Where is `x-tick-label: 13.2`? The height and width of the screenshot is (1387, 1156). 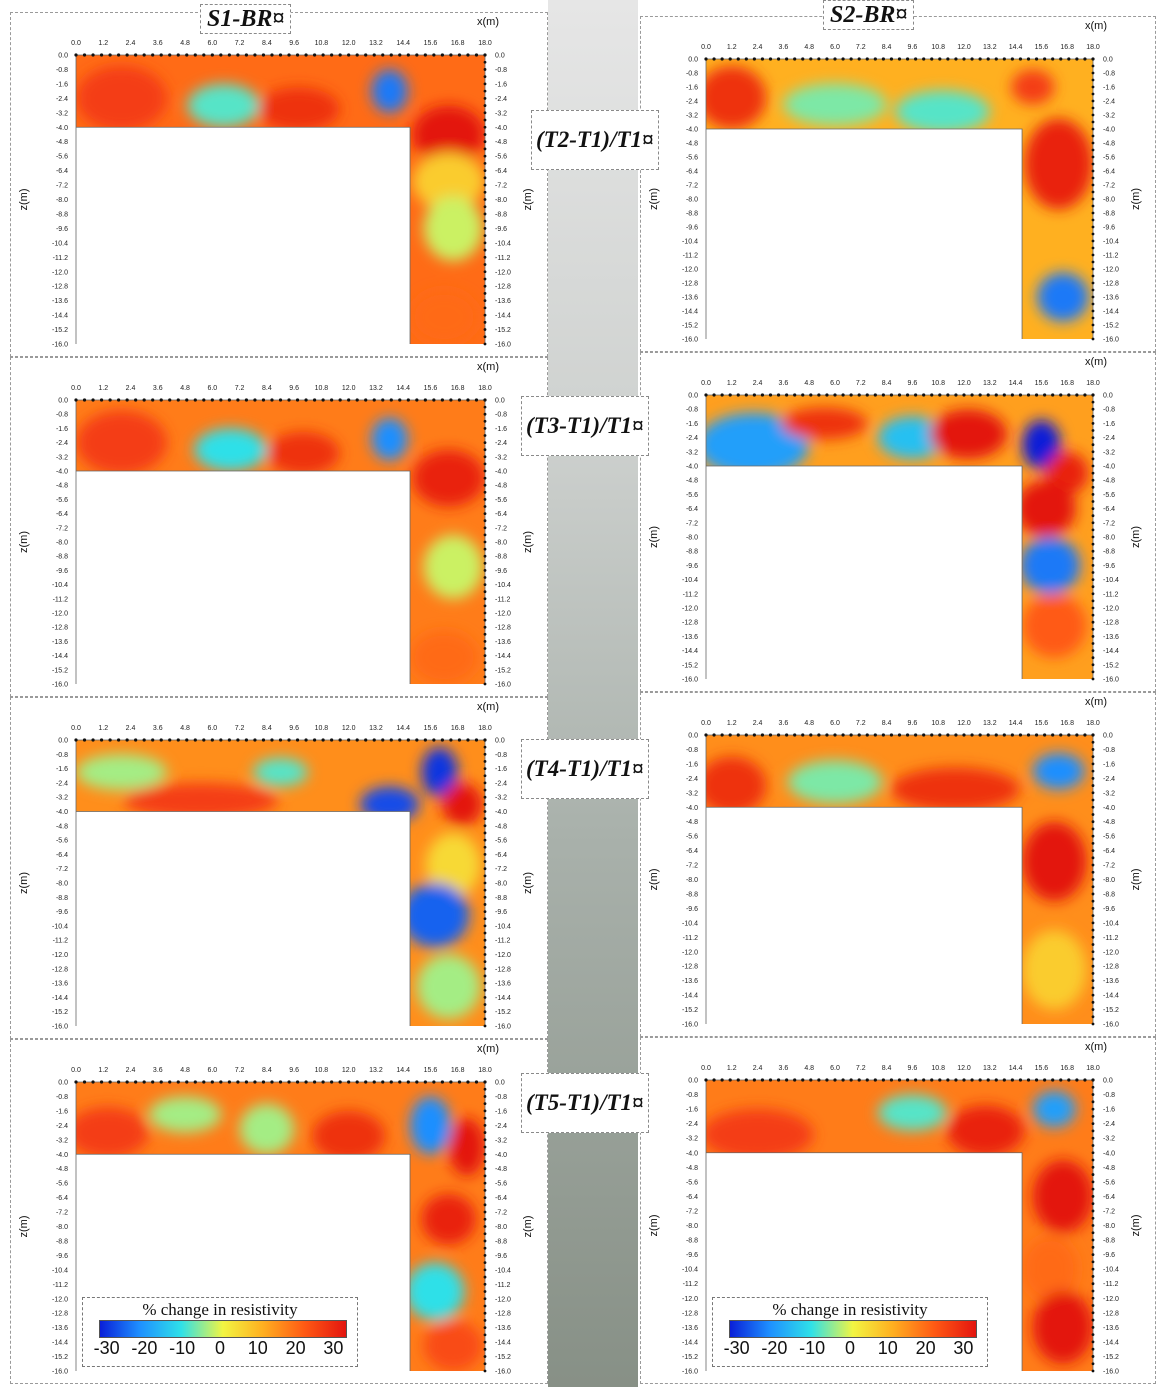
x-tick-label: 13.2 is located at coordinates (376, 728).